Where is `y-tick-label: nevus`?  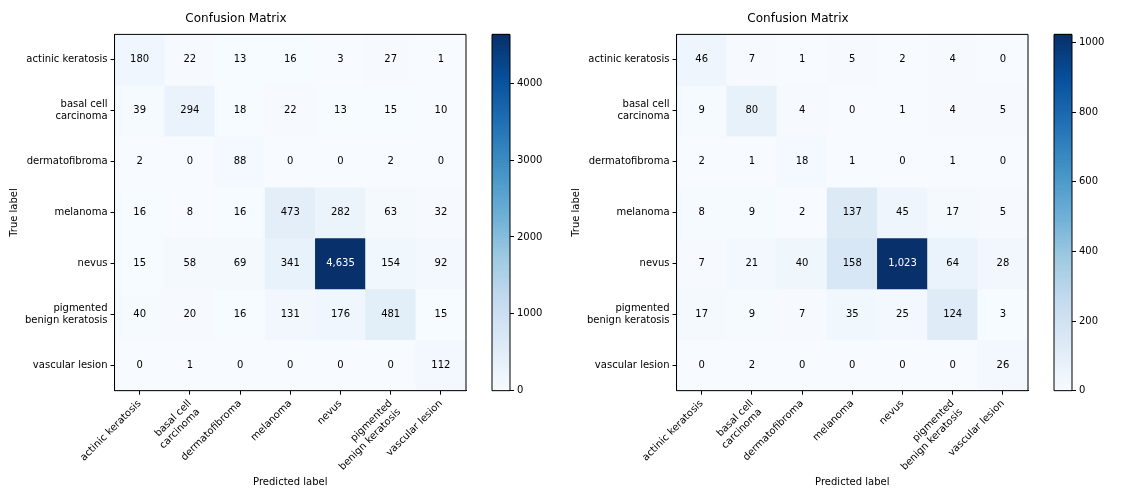 y-tick-label: nevus is located at coordinates (92, 263).